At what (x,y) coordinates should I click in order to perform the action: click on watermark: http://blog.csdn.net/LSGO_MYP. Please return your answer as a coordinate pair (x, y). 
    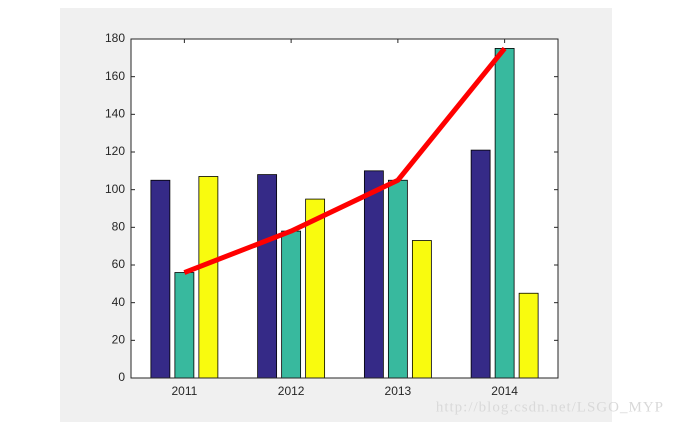
    Looking at the image, I should click on (550, 407).